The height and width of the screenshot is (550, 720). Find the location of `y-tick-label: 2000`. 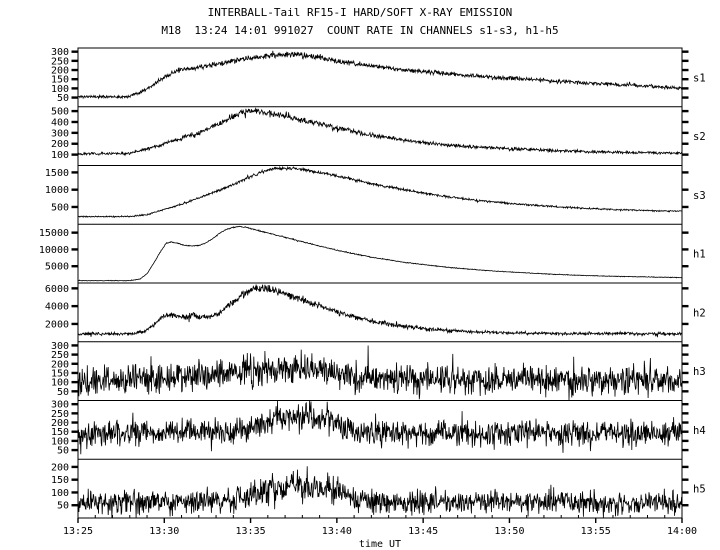

y-tick-label: 2000 is located at coordinates (57, 324).